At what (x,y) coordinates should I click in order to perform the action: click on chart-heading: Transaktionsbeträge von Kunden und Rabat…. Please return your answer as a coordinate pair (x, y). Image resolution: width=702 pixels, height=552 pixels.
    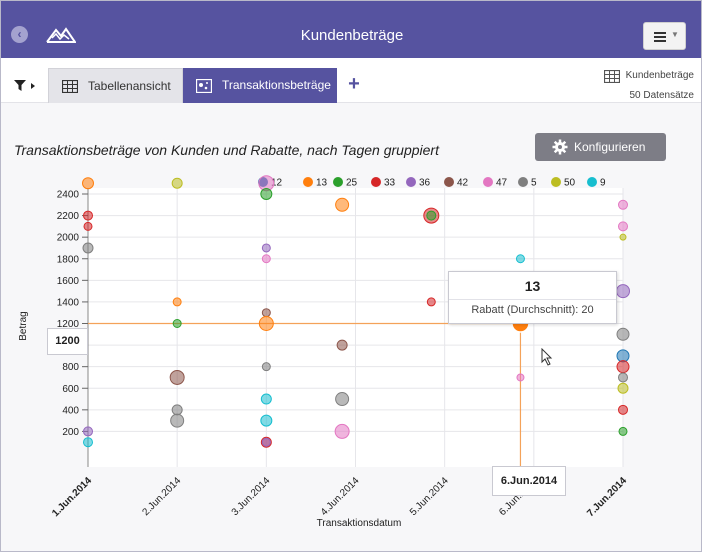
    Looking at the image, I should click on (226, 150).